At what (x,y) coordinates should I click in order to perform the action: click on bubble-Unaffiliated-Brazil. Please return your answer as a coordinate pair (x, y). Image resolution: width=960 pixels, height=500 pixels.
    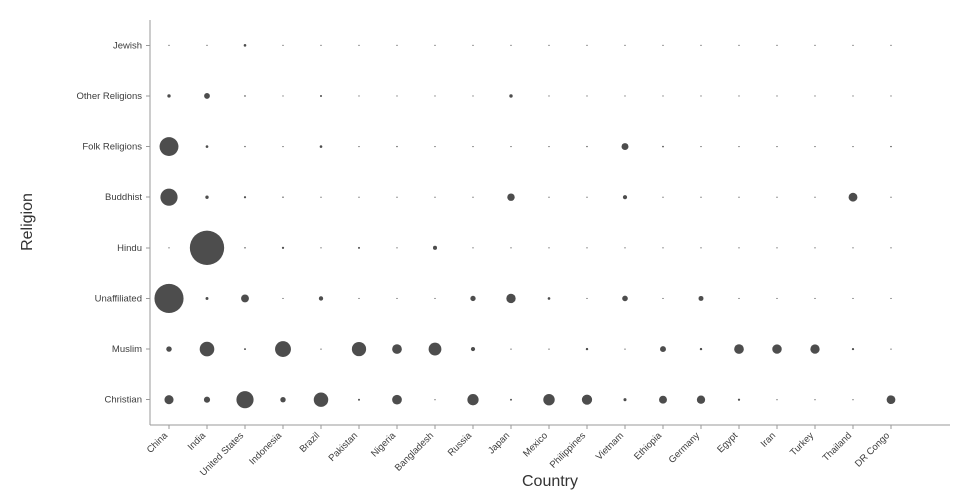
    Looking at the image, I should click on (321, 298).